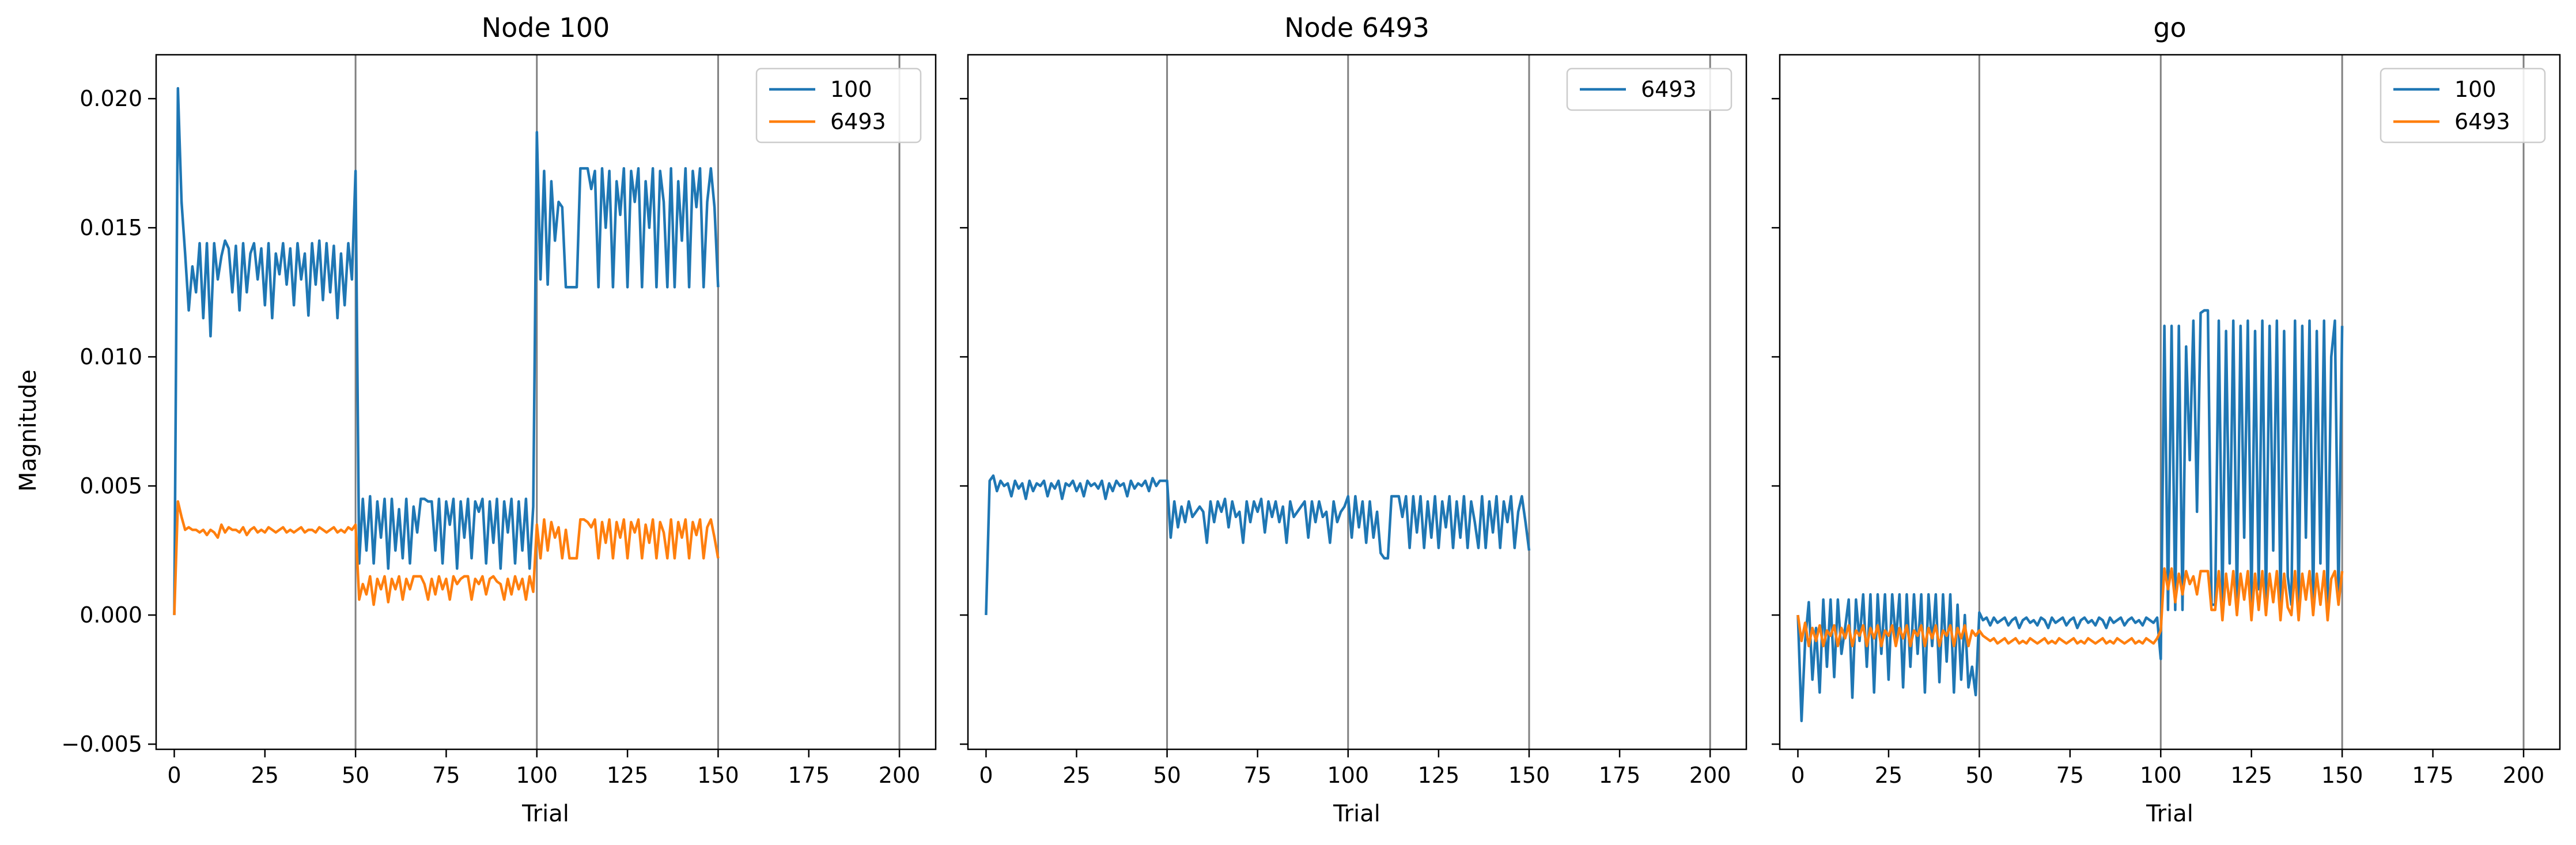  I want to click on y-axis-label: Magnitude, so click(28, 430).